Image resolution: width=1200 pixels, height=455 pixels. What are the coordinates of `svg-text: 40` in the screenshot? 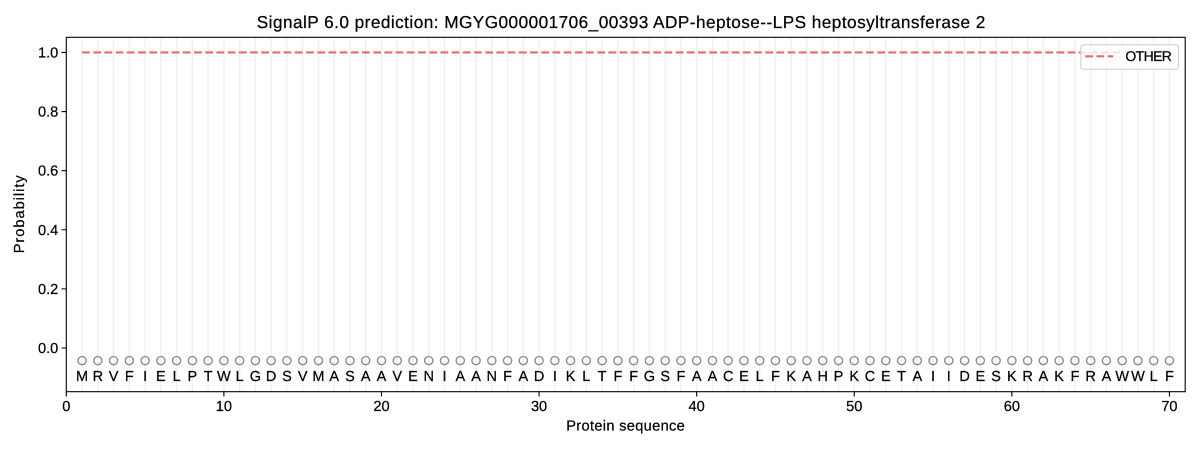 It's located at (697, 407).